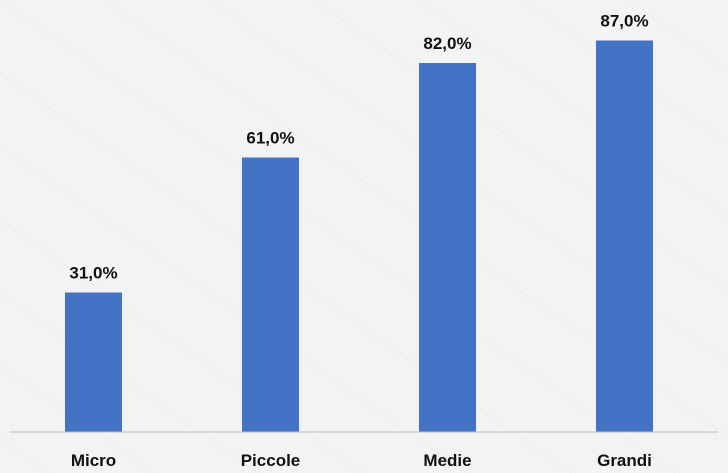  What do you see at coordinates (270, 294) in the screenshot?
I see `bar-piccole` at bounding box center [270, 294].